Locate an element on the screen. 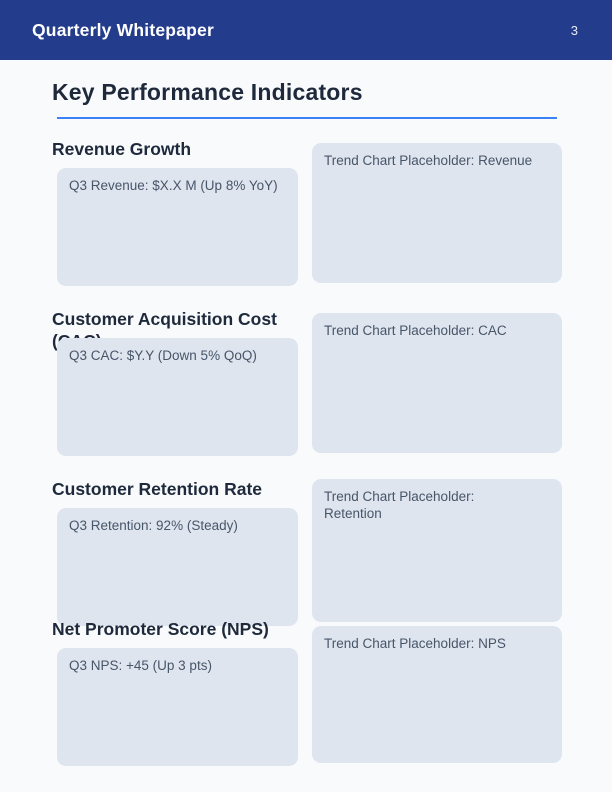 Image resolution: width=612 pixels, height=792 pixels. section-heading-nps: Net Promoter Score (NPS) is located at coordinates (160, 629).